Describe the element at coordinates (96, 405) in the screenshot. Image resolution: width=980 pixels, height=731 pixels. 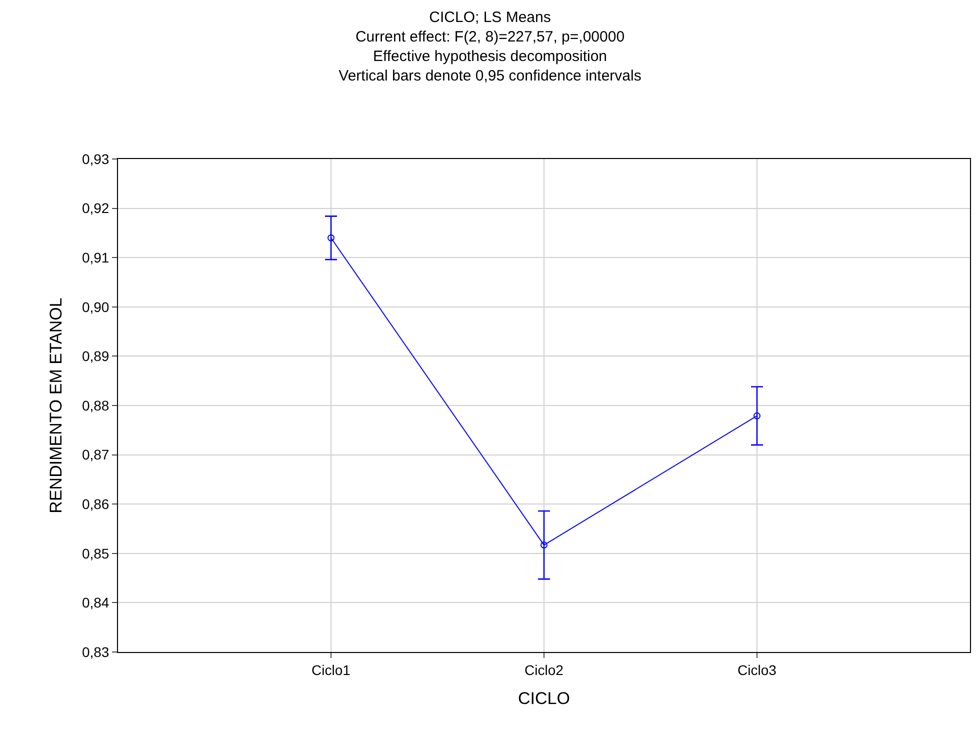
I see `y-tick-label: 0,88` at that location.